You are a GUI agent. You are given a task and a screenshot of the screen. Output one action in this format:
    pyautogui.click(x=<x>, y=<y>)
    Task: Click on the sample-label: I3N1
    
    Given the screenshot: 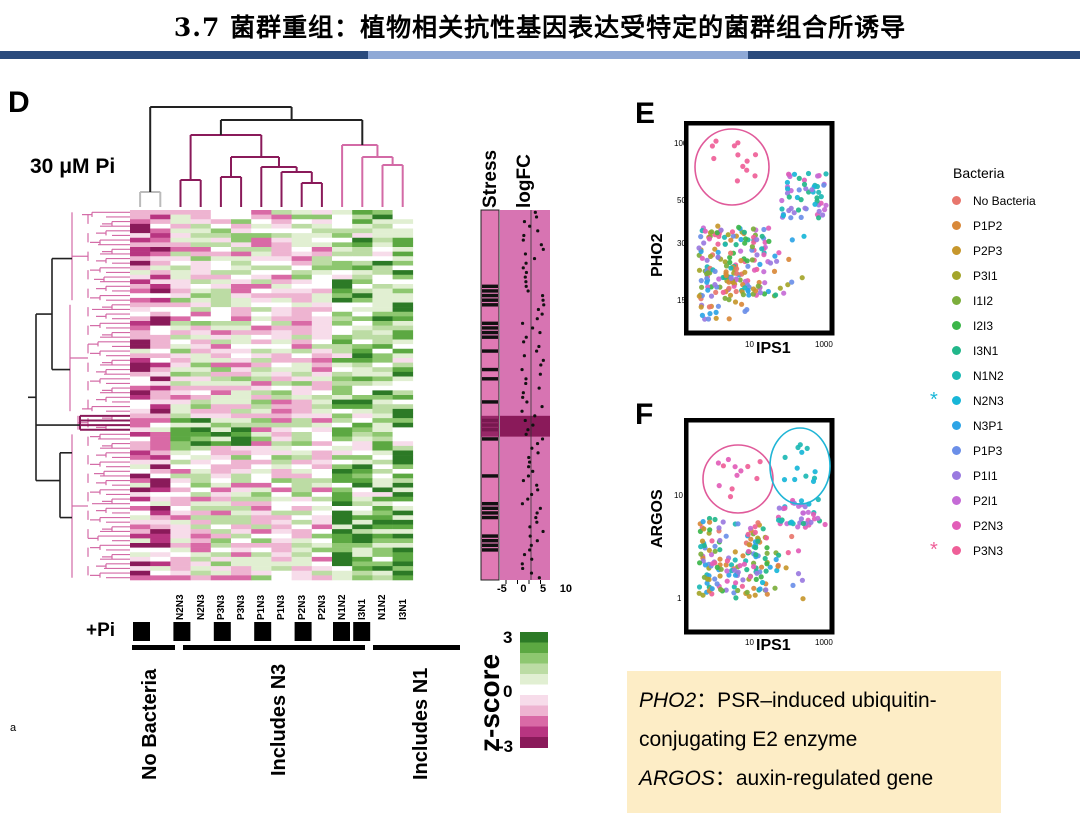 What is the action you would take?
    pyautogui.click(x=363, y=609)
    